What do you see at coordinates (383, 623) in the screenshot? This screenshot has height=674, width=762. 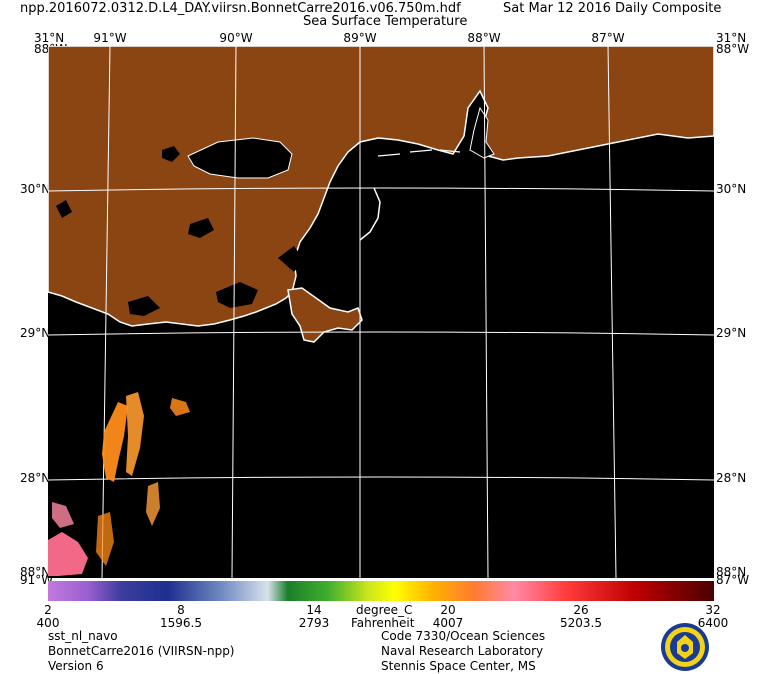 I see `unit-fahrenheit: Fahrenheit` at bounding box center [383, 623].